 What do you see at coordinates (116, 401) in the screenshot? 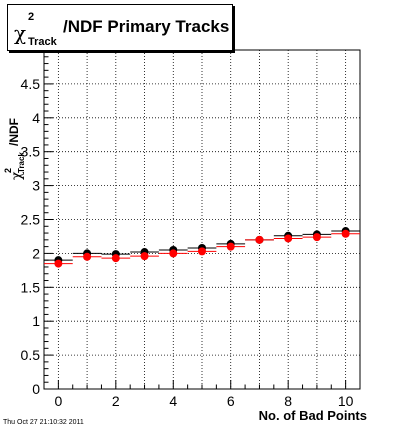
I see `x-tick-label: 2` at bounding box center [116, 401].